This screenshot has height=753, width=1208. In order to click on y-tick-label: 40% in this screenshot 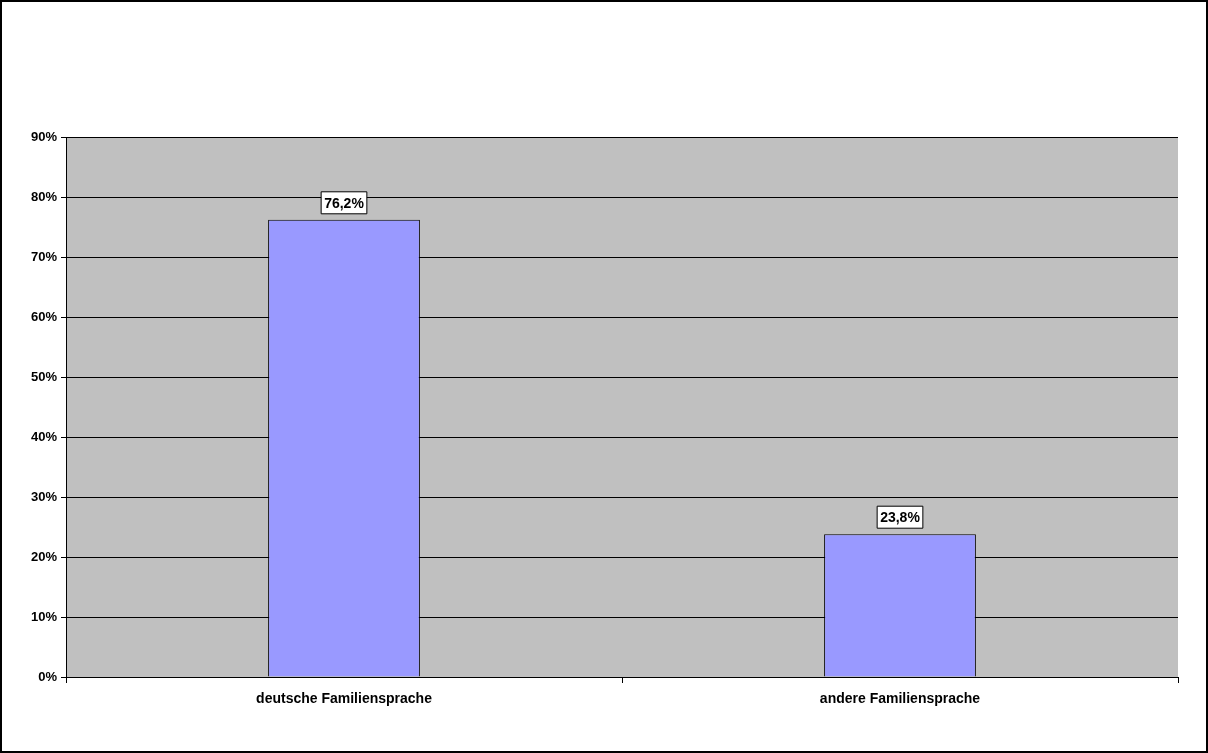, I will do `click(44, 436)`.